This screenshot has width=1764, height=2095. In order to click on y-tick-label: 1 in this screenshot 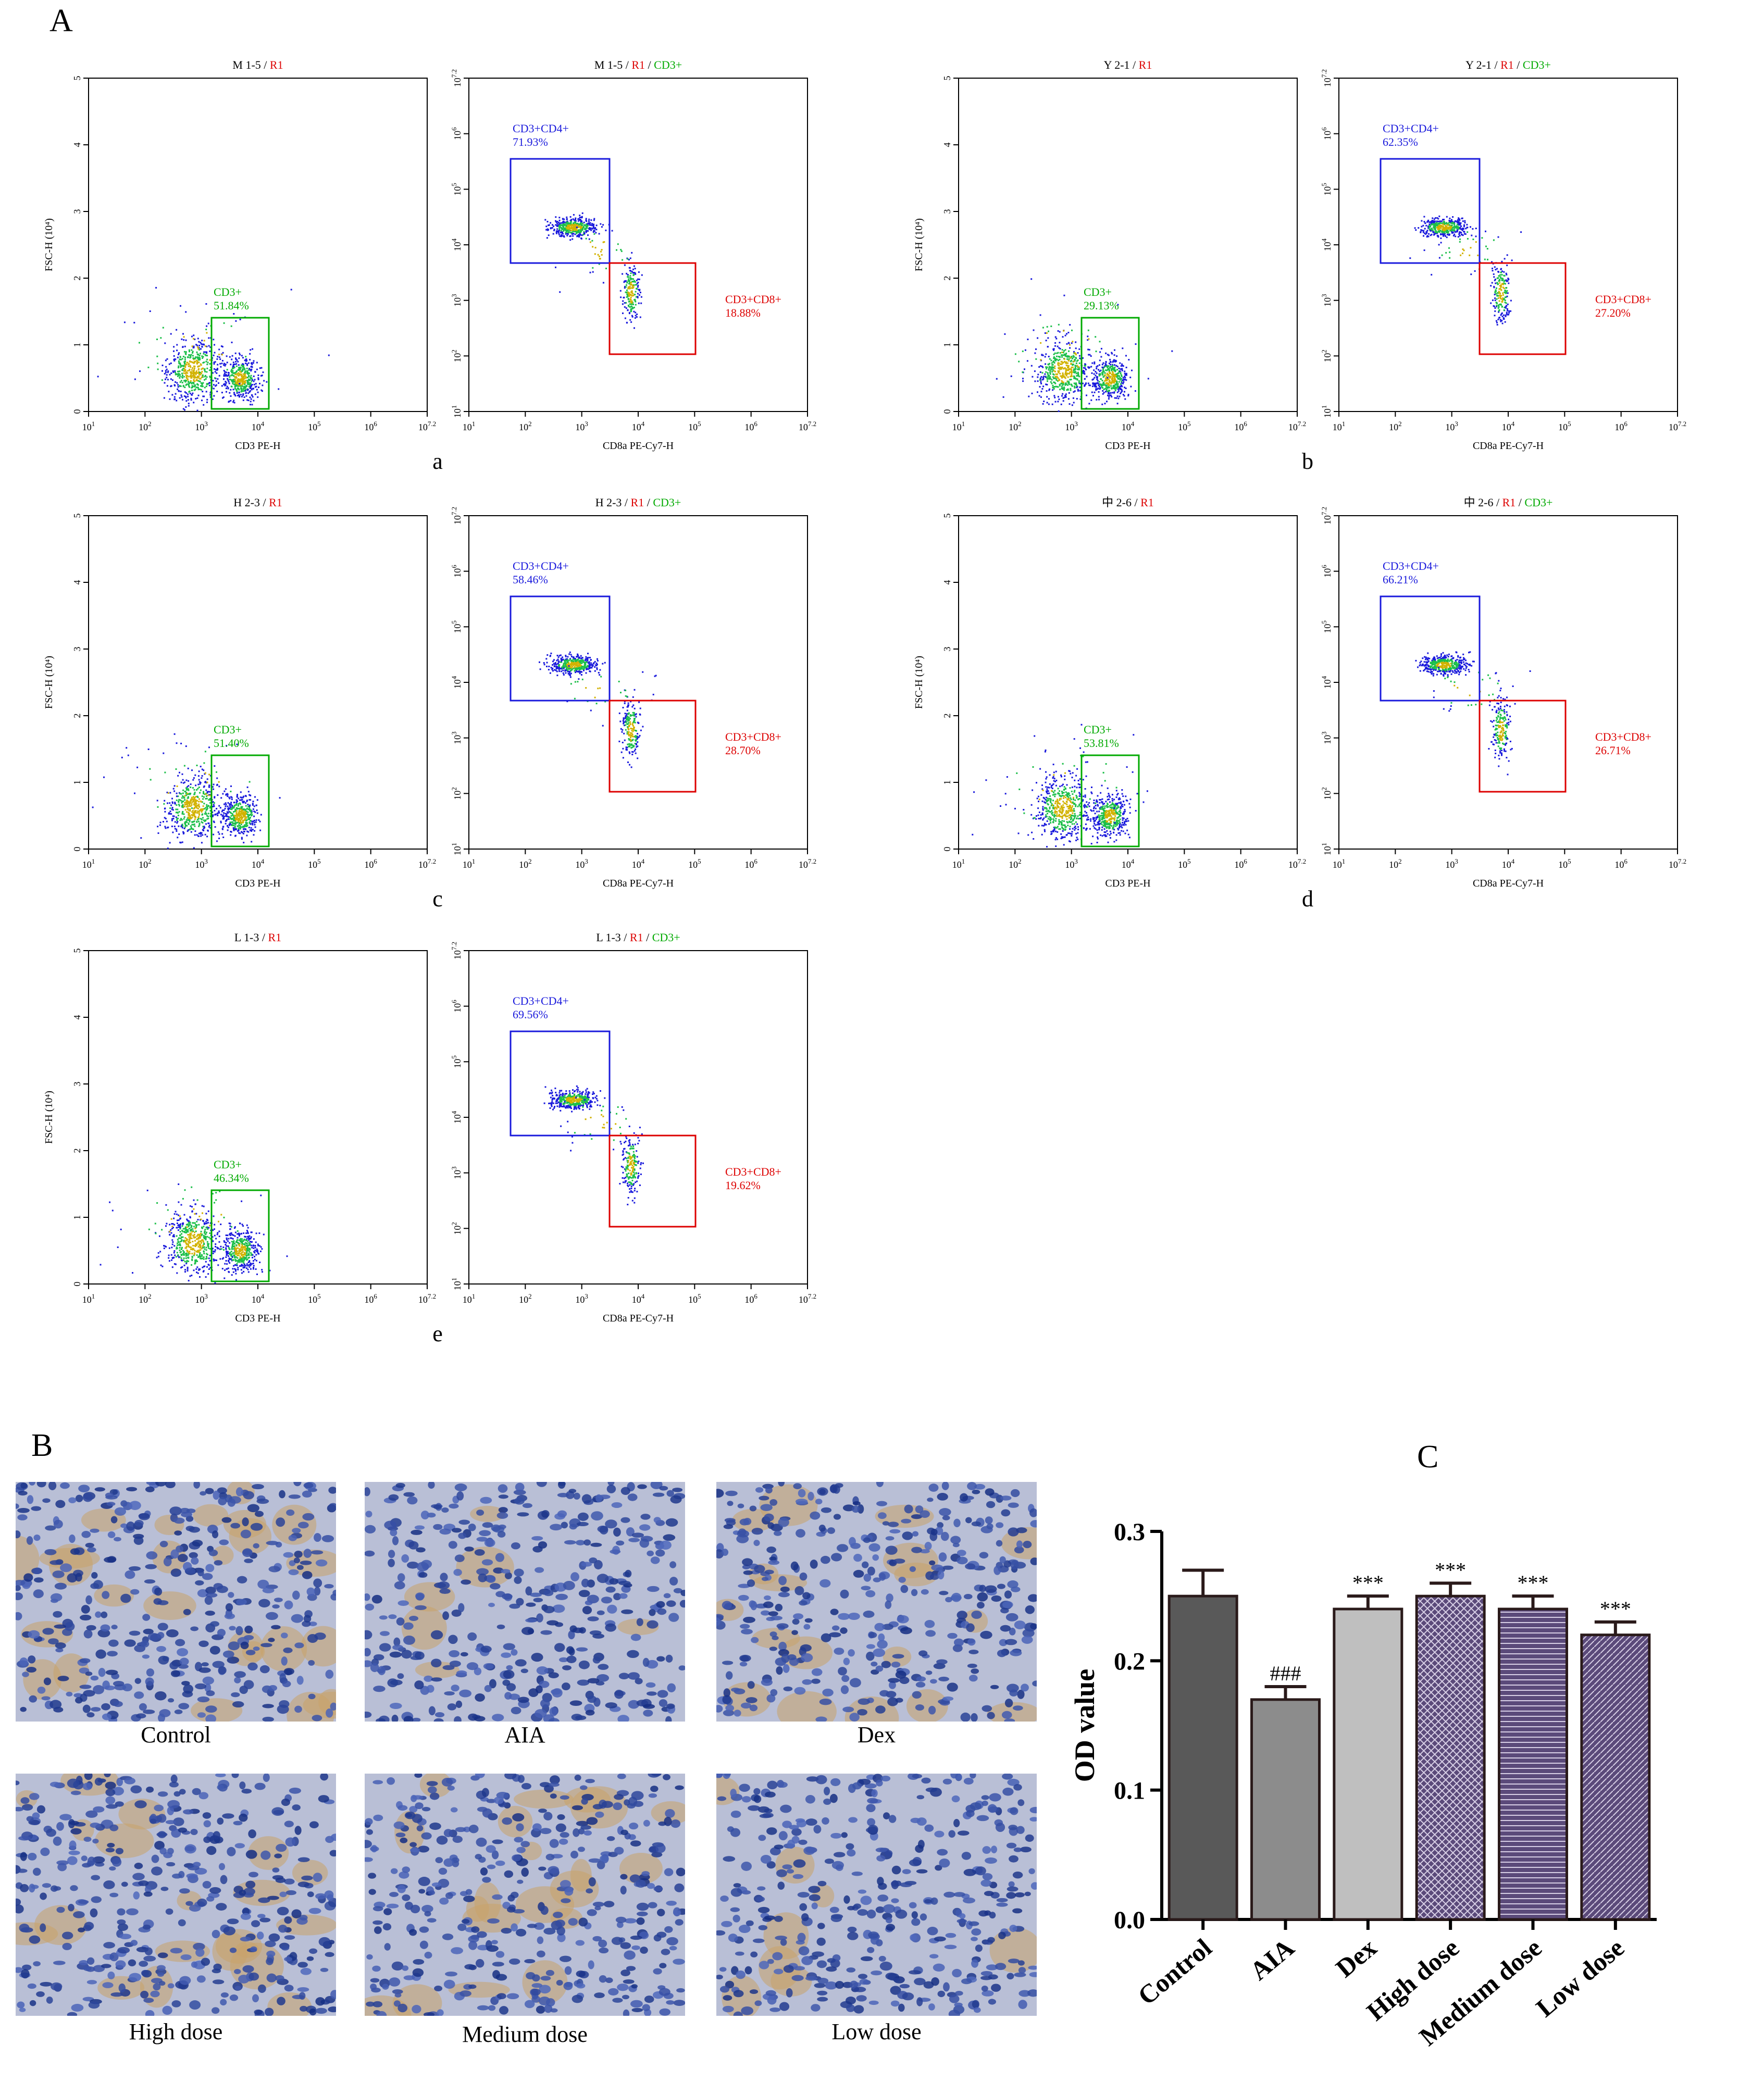, I will do `click(77, 782)`.